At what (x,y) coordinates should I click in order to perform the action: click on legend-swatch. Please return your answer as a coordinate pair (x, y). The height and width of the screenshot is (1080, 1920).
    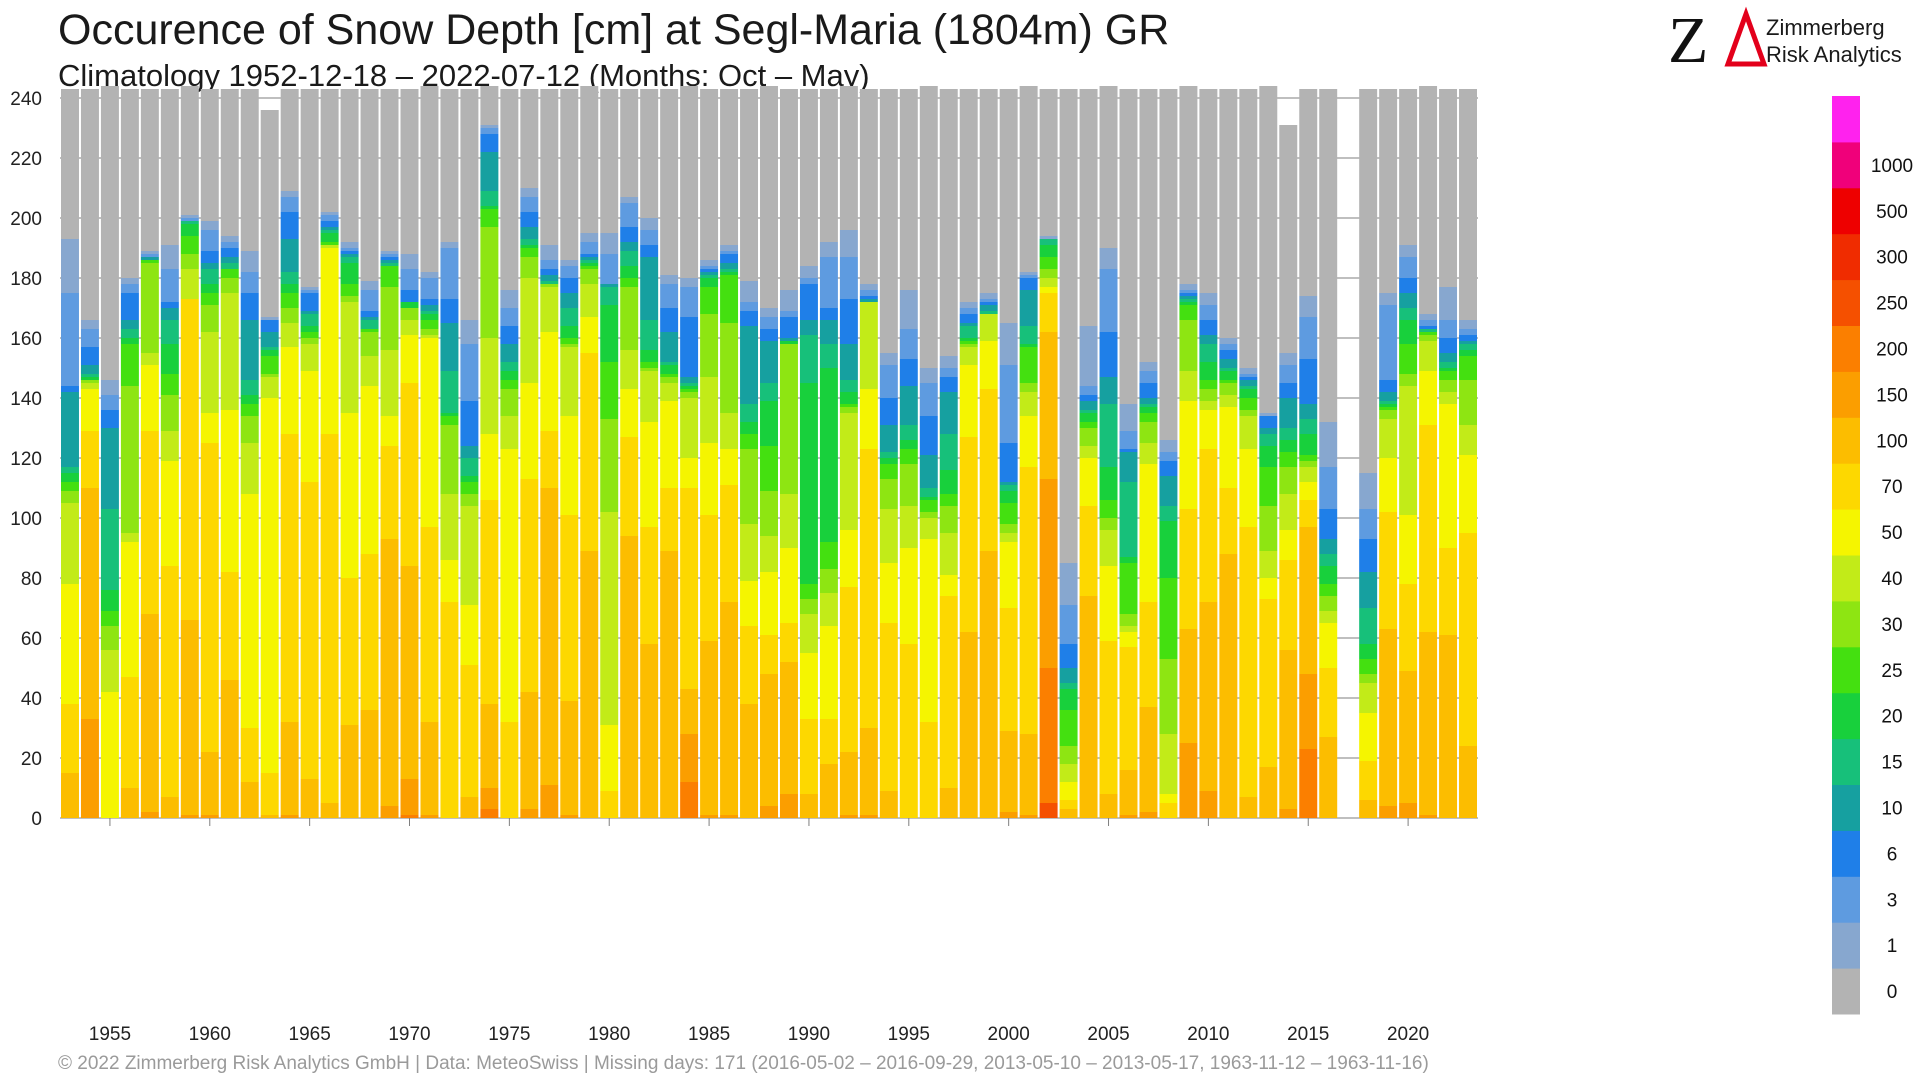
    Looking at the image, I should click on (1846, 670).